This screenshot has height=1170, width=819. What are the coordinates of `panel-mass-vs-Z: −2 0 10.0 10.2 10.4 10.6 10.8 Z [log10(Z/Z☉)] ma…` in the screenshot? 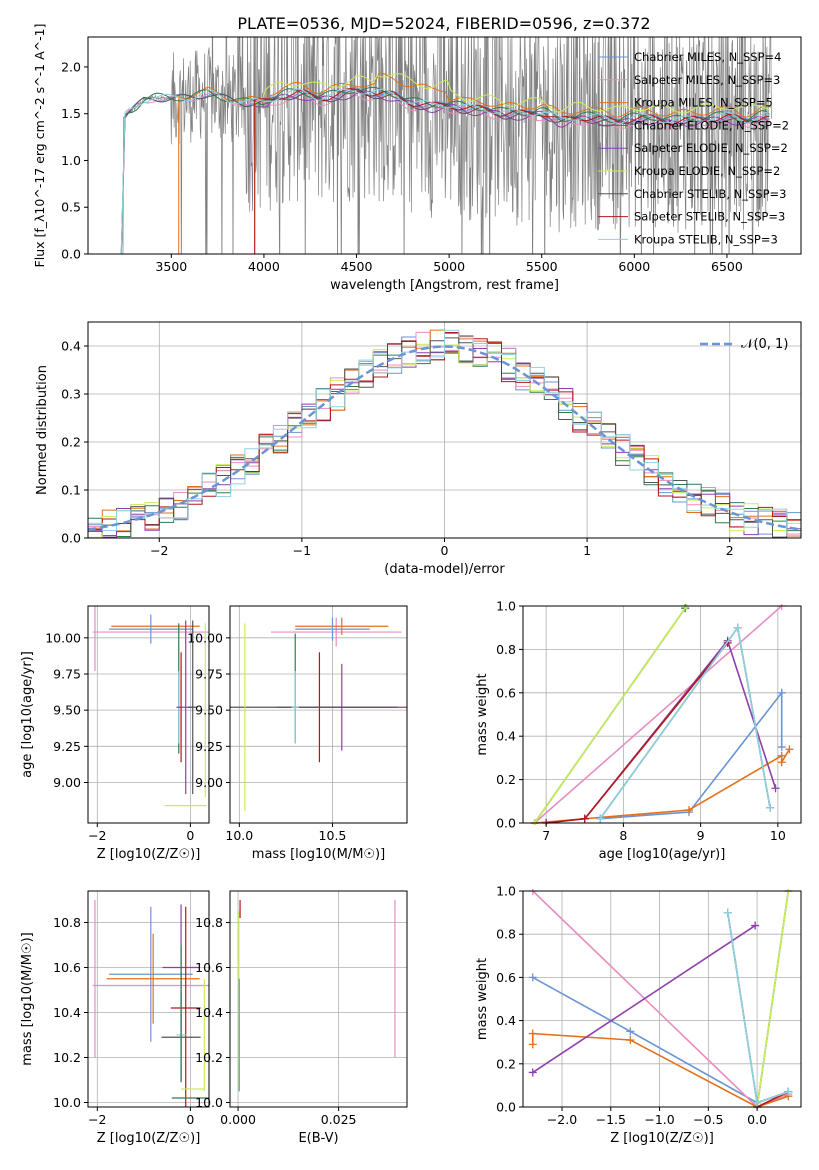 It's located at (115, 1018).